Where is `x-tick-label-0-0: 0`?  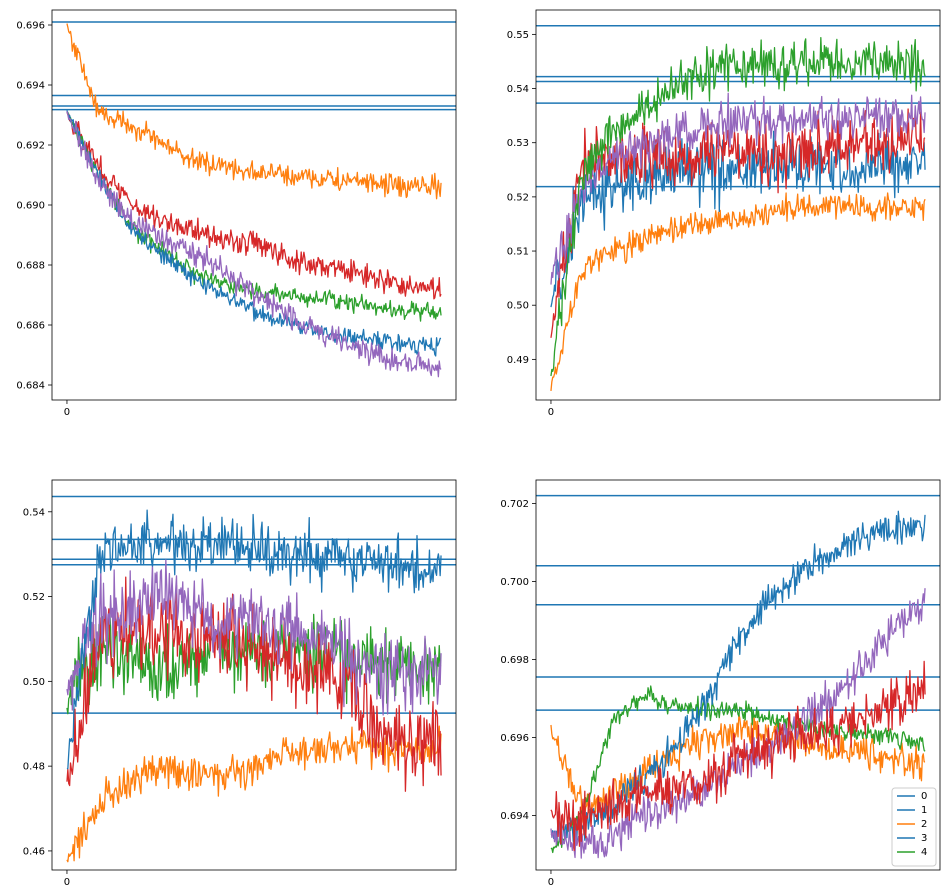
x-tick-label-0-0: 0 is located at coordinates (67, 412).